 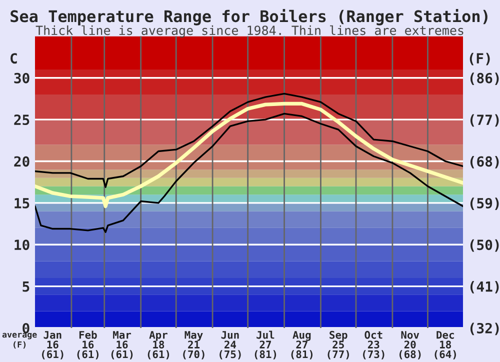 I want to click on y2-axis-title: (F), so click(x=480, y=59).